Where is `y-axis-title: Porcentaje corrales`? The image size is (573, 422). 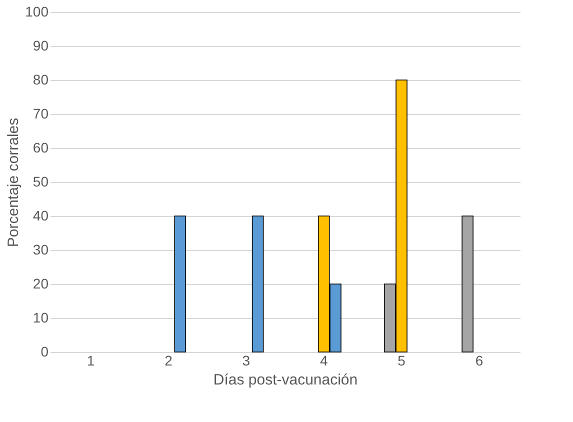
y-axis-title: Porcentaje corrales is located at coordinates (13, 183).